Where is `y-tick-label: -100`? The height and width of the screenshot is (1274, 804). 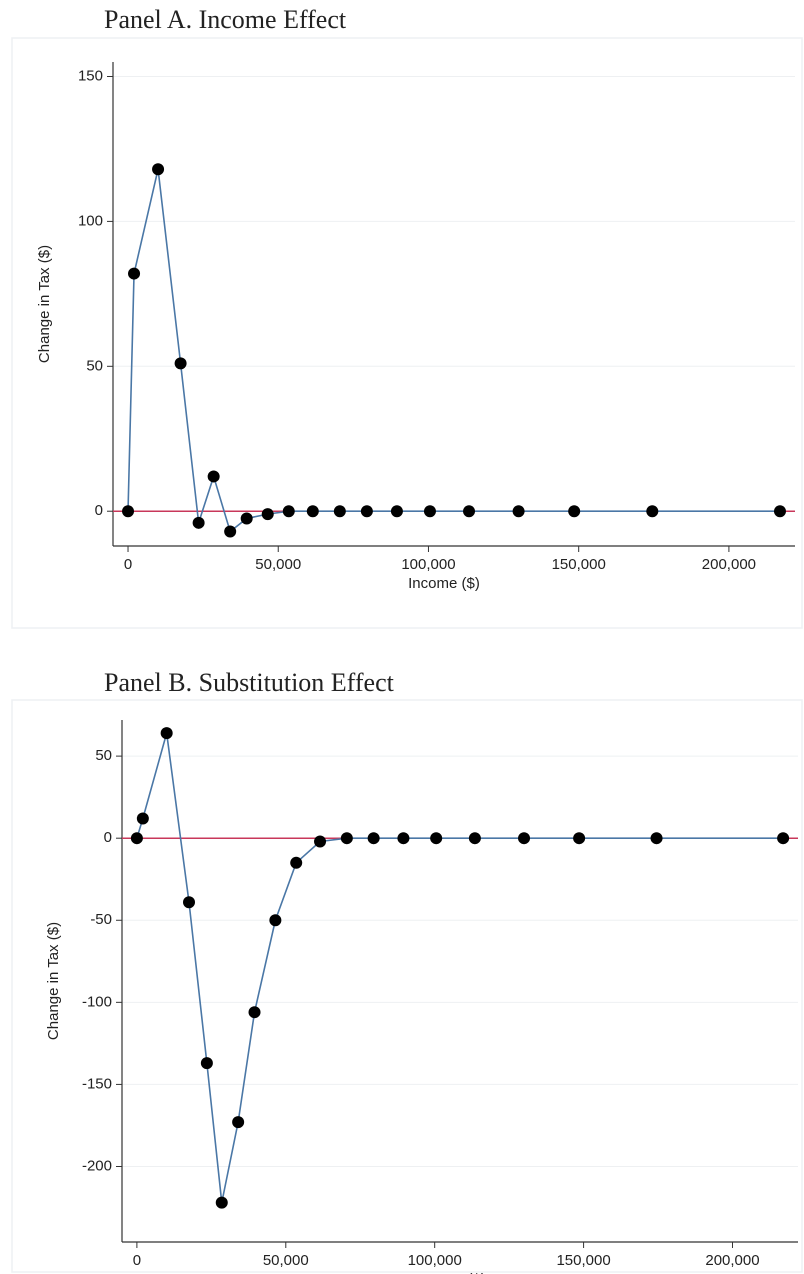
y-tick-label: -100 is located at coordinates (97, 1001).